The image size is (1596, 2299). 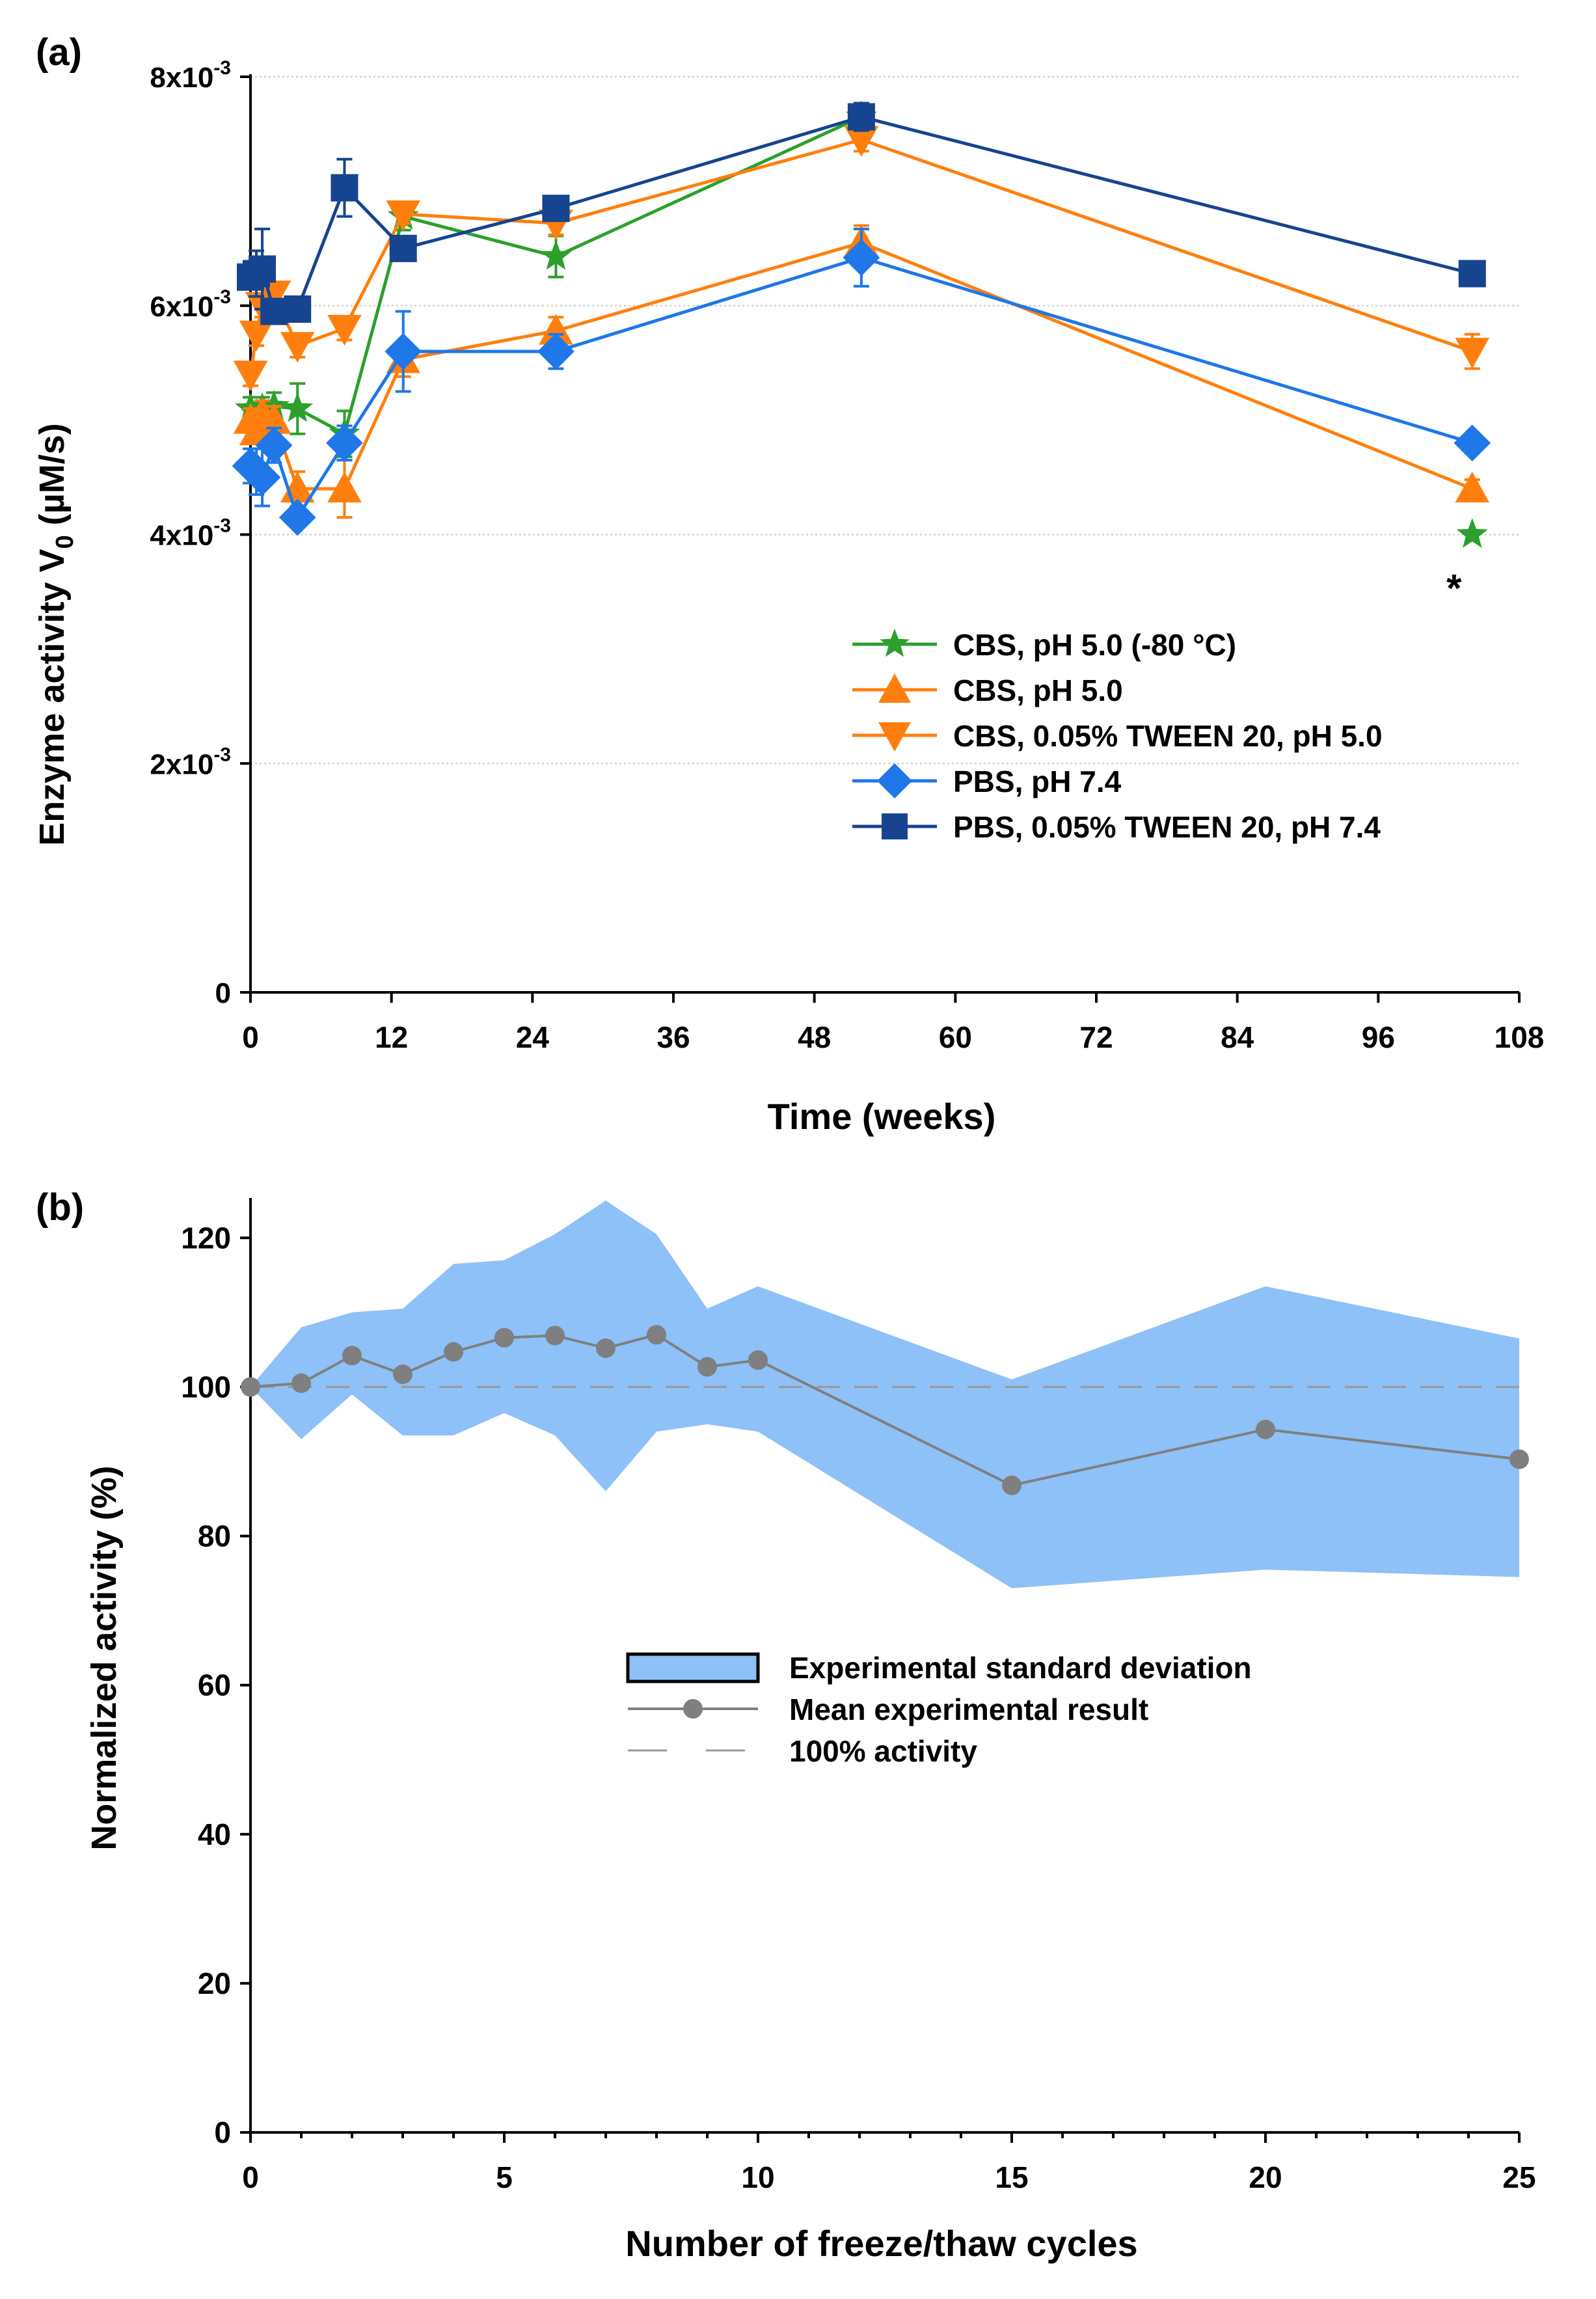 What do you see at coordinates (1237, 1037) in the screenshot?
I see `panel-a-x-tick-label: 84` at bounding box center [1237, 1037].